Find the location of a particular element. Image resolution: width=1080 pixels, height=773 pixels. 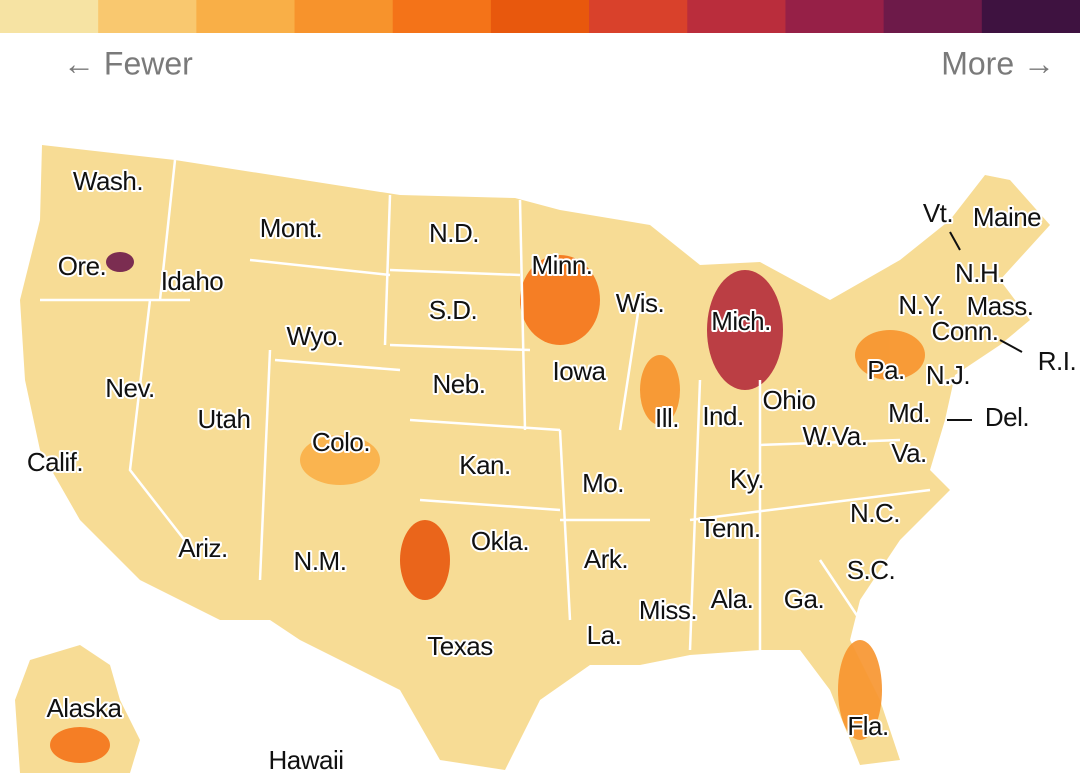

state-label: Wash. is located at coordinates (108, 181).